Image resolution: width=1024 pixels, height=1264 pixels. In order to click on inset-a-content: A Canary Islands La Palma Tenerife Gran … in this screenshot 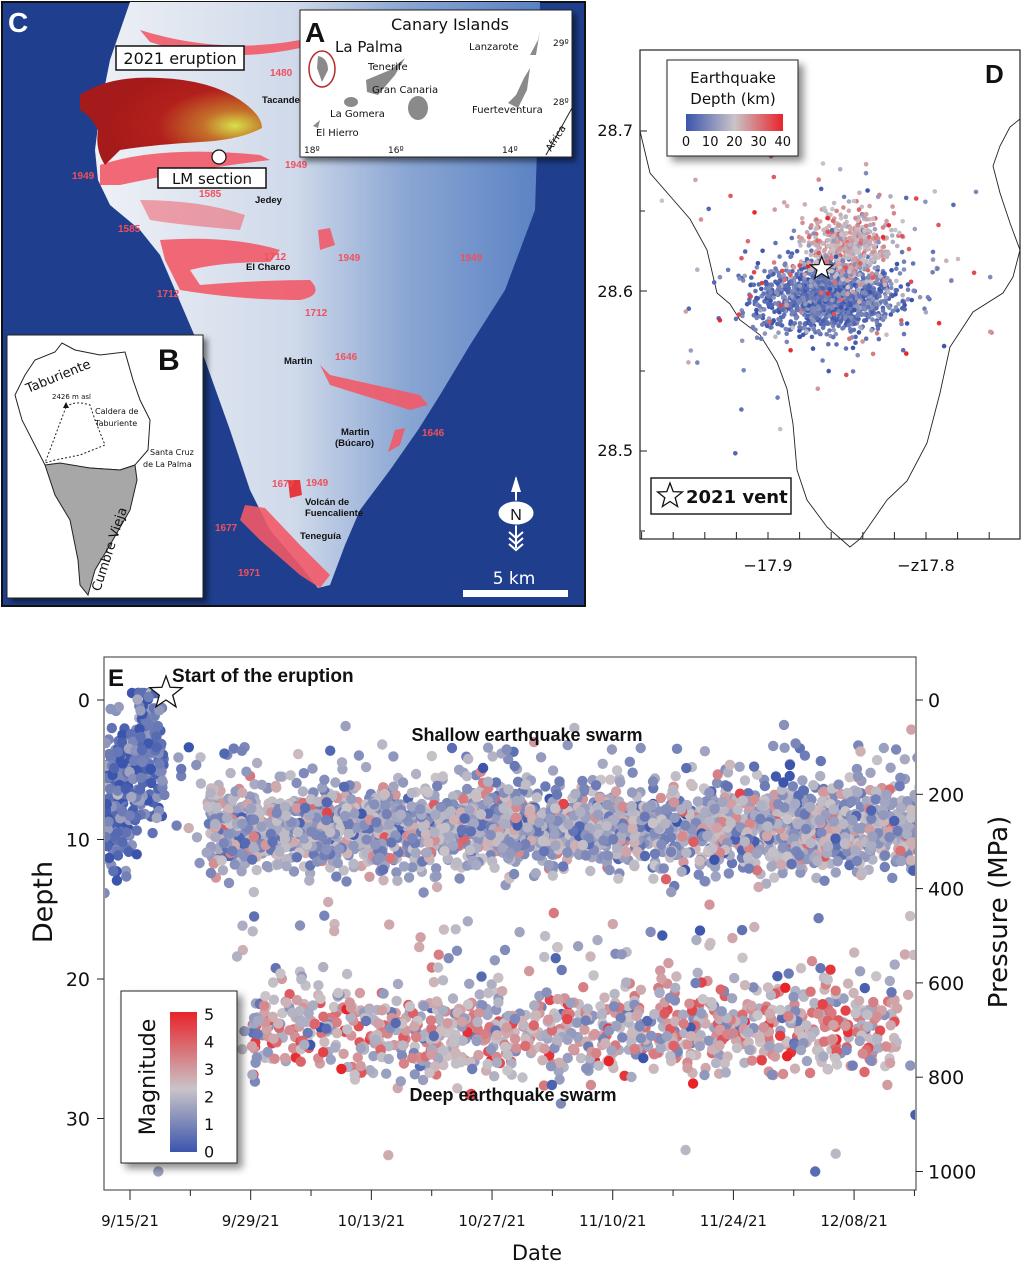, I will do `click(438, 85)`.